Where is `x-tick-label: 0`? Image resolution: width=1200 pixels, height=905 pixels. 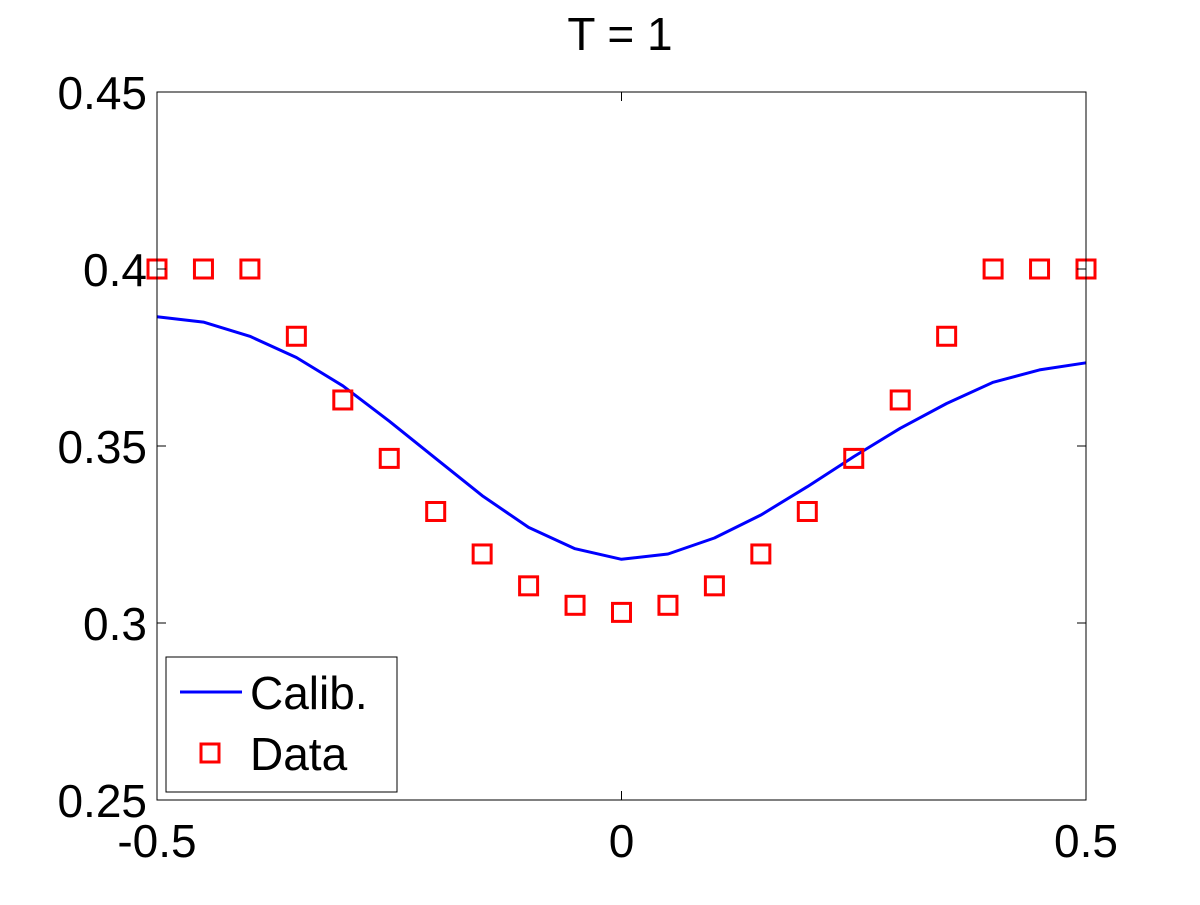
x-tick-label: 0 is located at coordinates (622, 841).